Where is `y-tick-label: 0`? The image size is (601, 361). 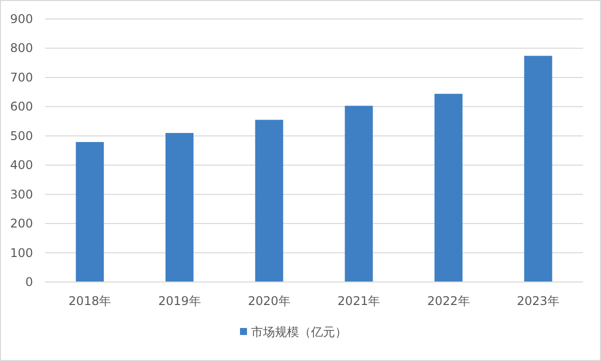 y-tick-label: 0 is located at coordinates (29, 282).